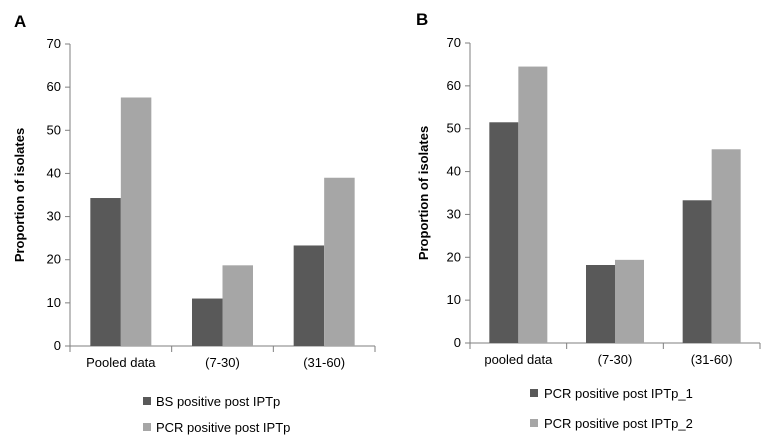  What do you see at coordinates (218, 401) in the screenshot?
I see `legend-label: BS positive post IPTp` at bounding box center [218, 401].